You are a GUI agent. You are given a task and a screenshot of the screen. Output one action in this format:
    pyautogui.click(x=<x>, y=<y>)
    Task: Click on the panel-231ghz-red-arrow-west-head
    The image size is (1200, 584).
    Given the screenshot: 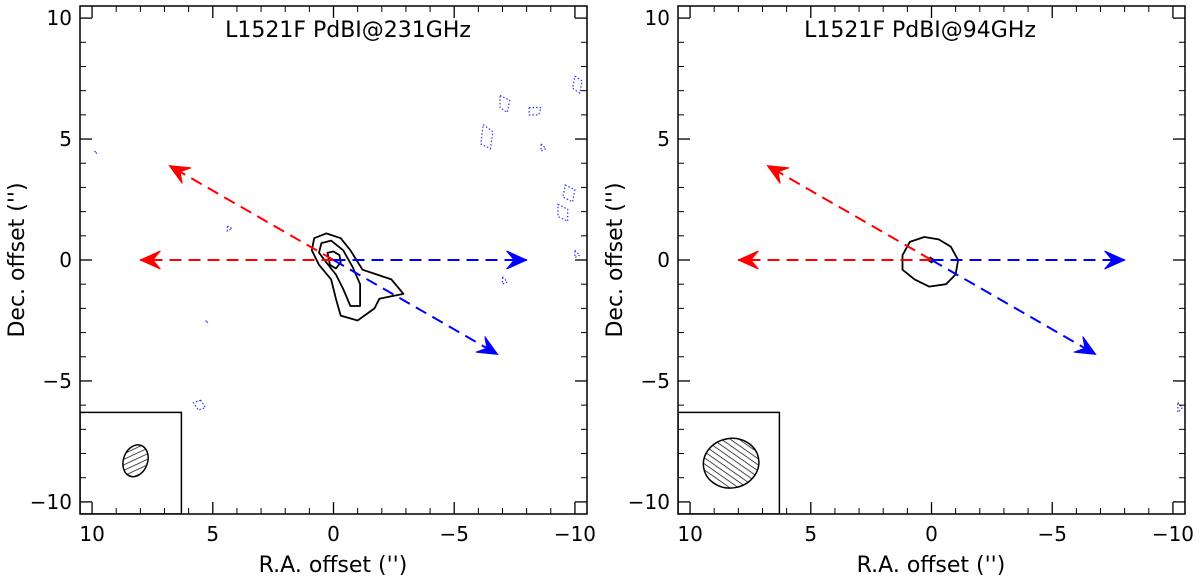 What is the action you would take?
    pyautogui.click(x=150, y=260)
    